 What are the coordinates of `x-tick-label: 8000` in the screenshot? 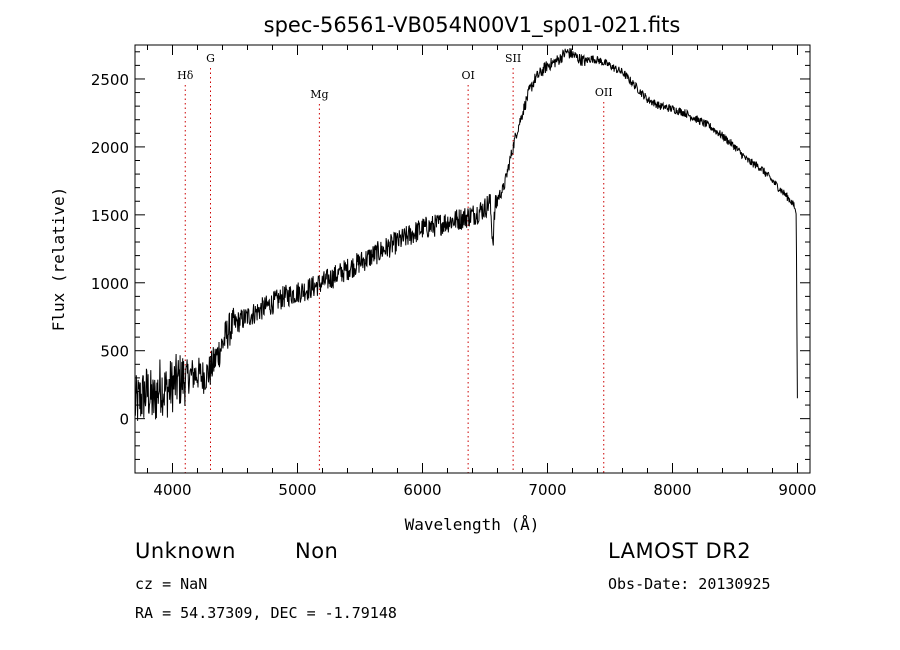 It's located at (672, 490).